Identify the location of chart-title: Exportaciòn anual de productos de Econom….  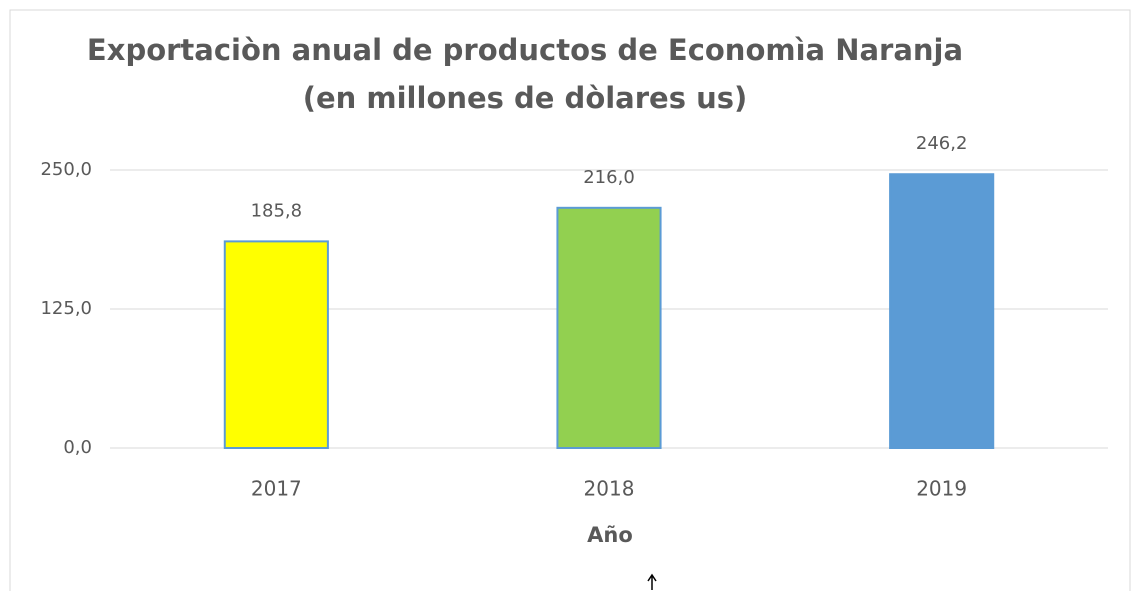
(525, 50).